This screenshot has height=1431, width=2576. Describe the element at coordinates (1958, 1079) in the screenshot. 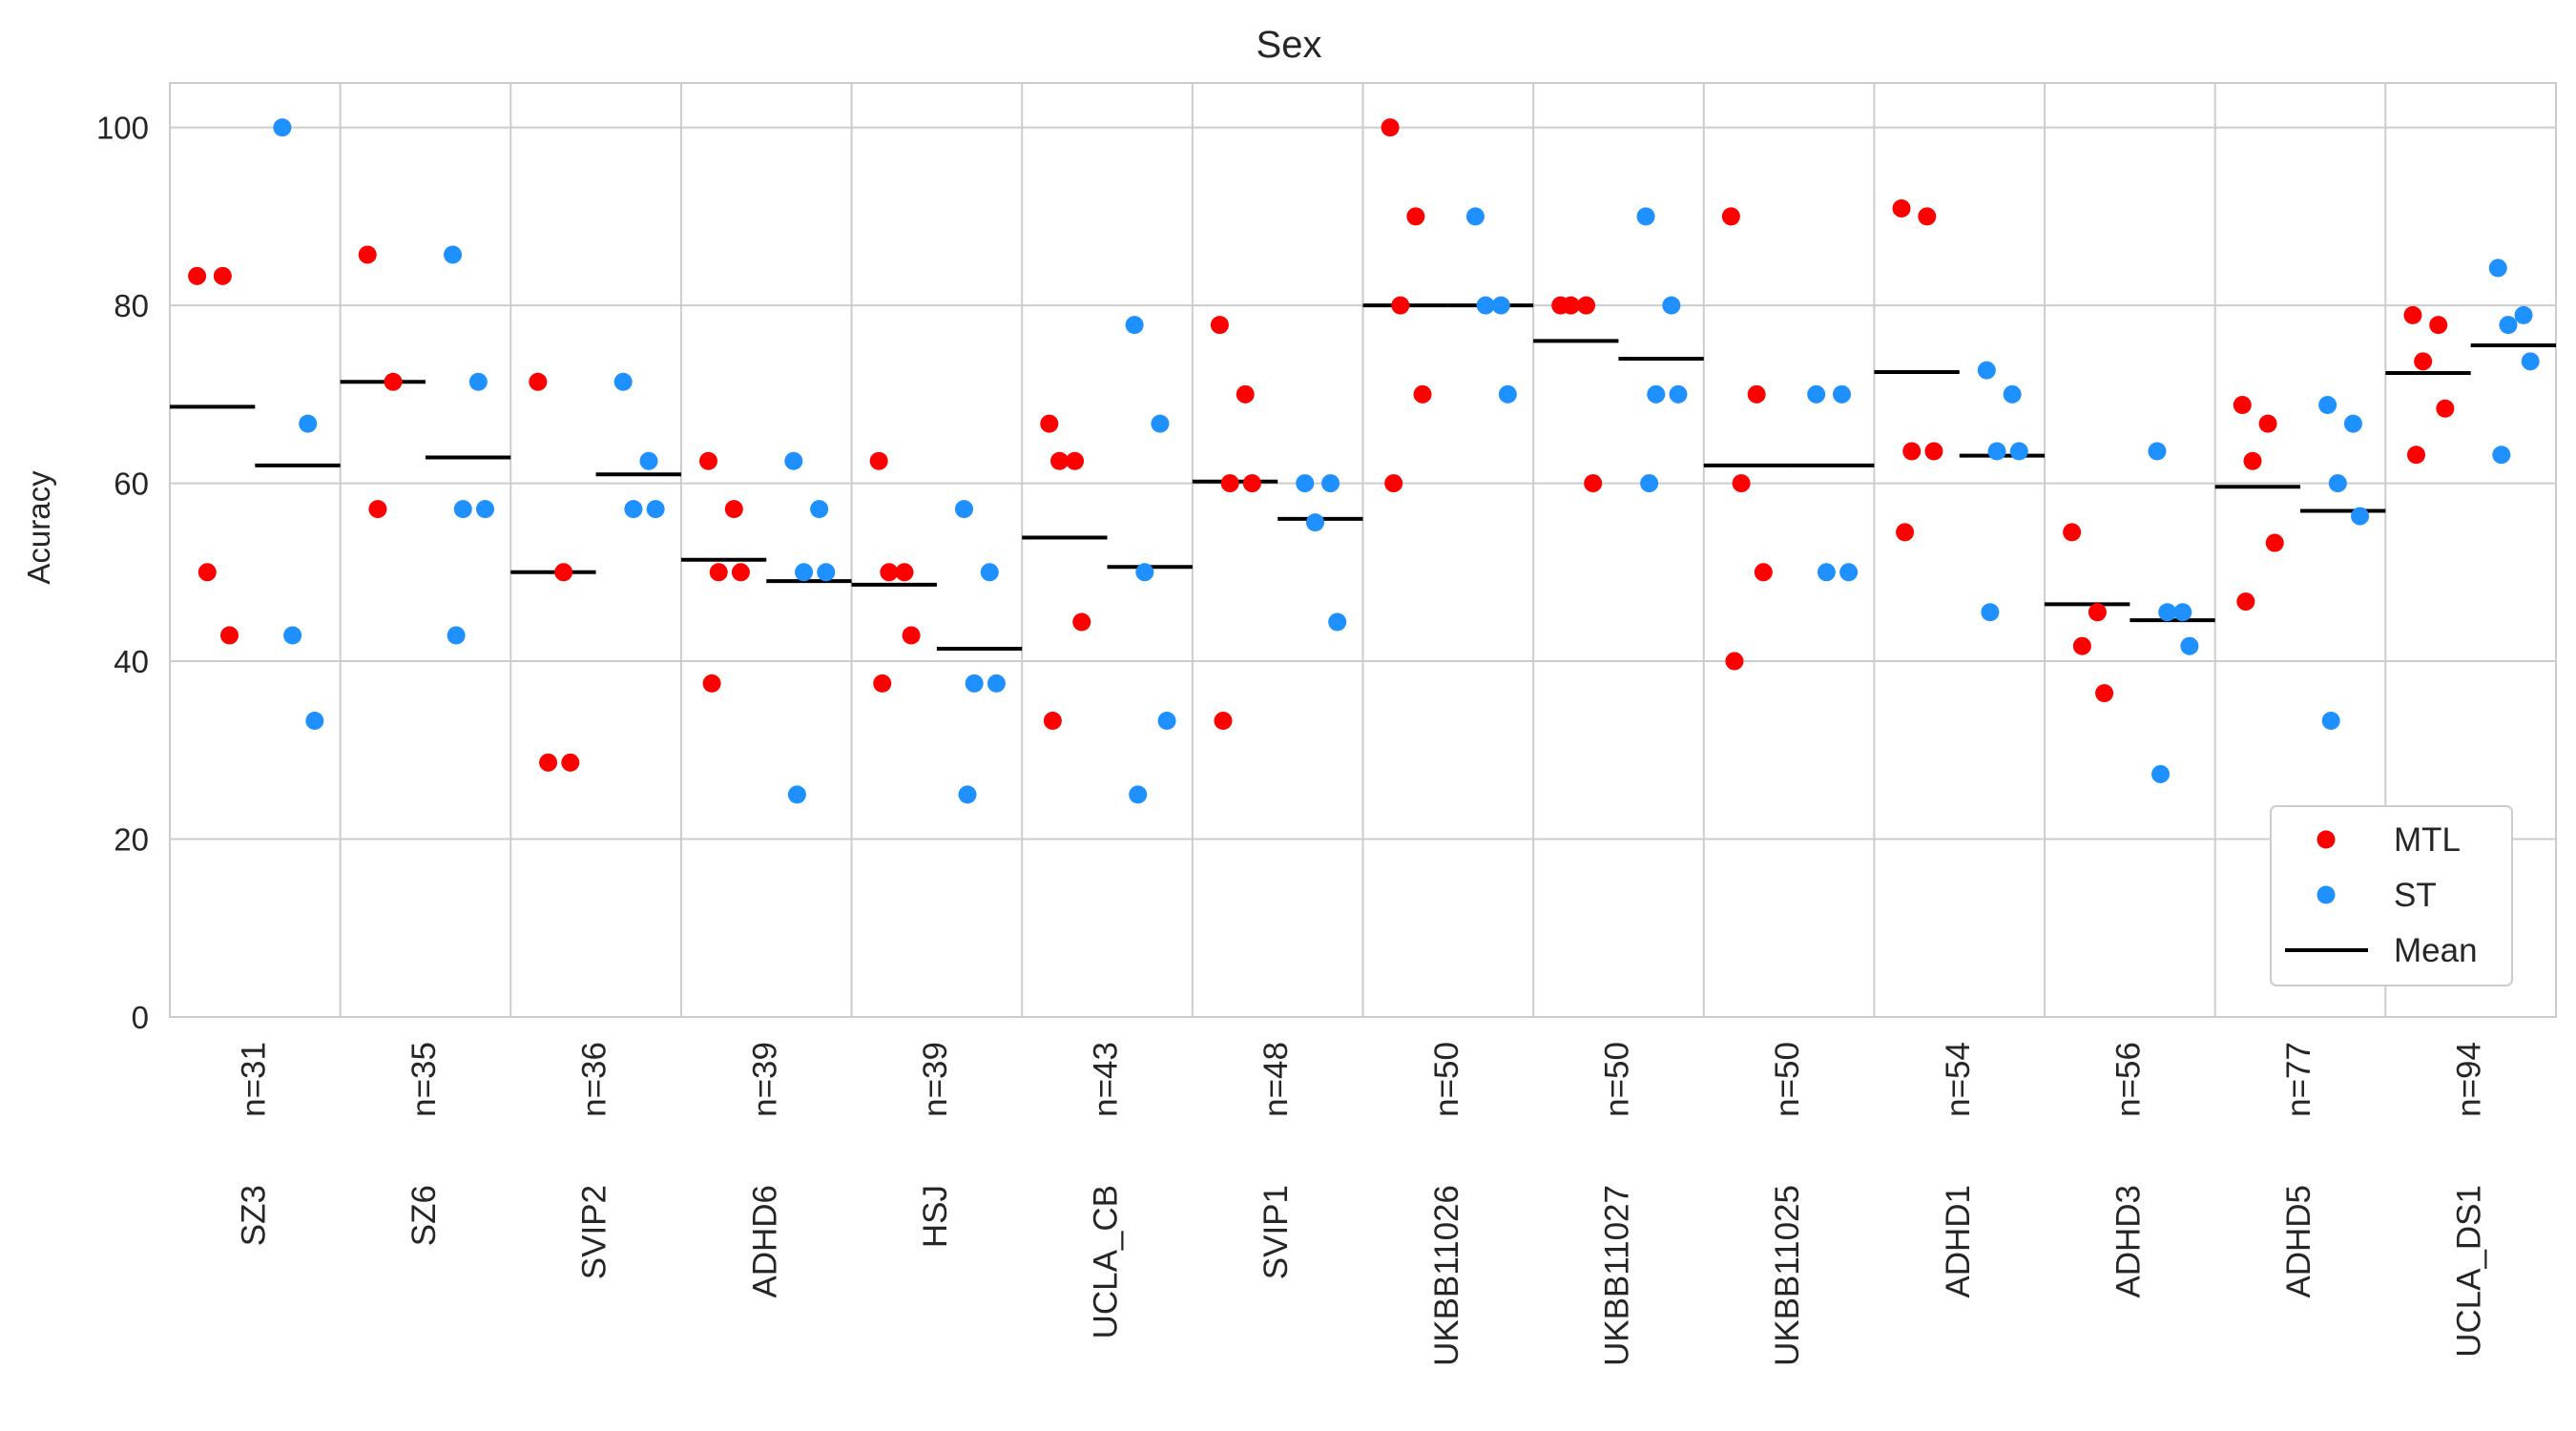

I see `n-label: n=54` at that location.